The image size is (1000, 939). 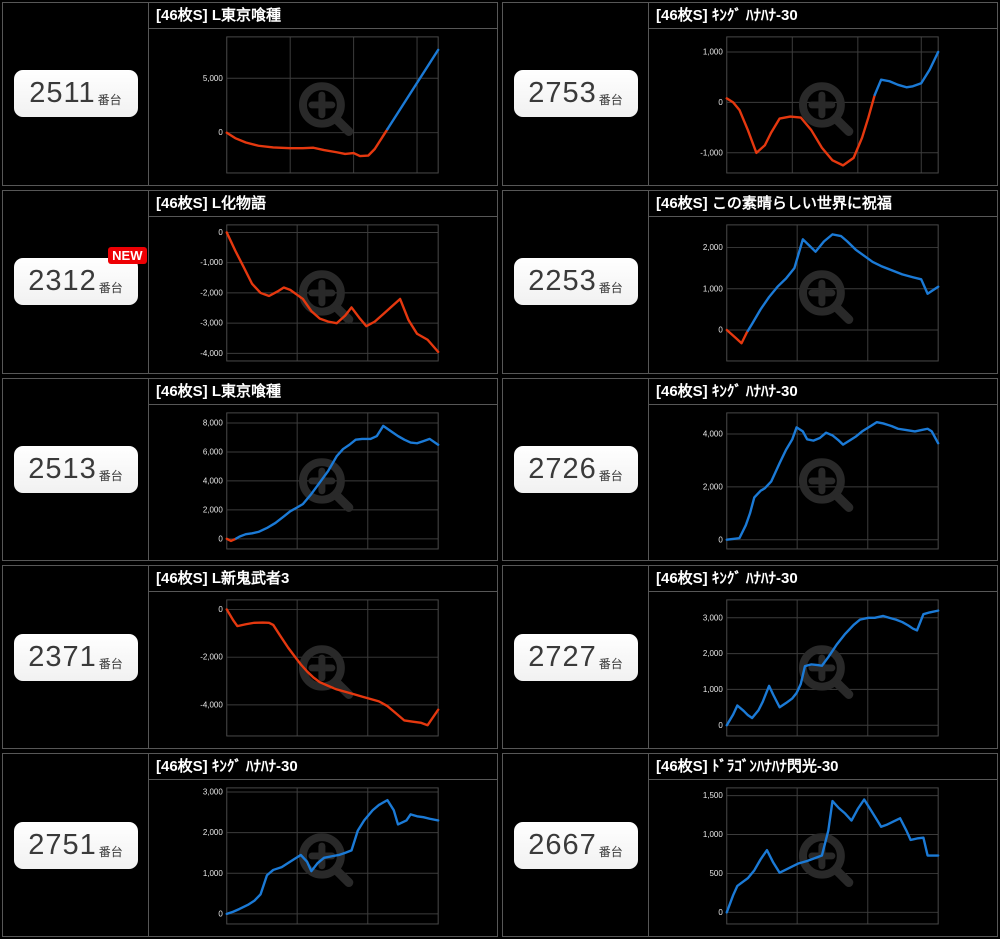 What do you see at coordinates (323, 579) in the screenshot?
I see `chart-title: [46枚S] L新鬼武者3` at bounding box center [323, 579].